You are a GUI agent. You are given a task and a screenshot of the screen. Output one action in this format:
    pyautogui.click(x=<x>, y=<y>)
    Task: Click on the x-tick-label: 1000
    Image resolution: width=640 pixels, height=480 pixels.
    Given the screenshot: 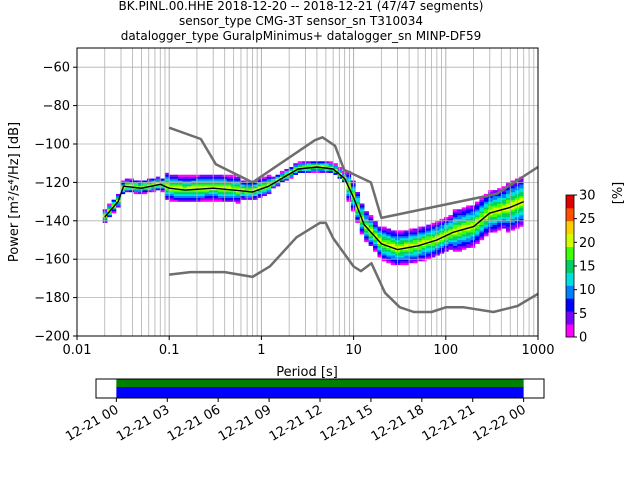 What is the action you would take?
    pyautogui.click(x=537, y=350)
    